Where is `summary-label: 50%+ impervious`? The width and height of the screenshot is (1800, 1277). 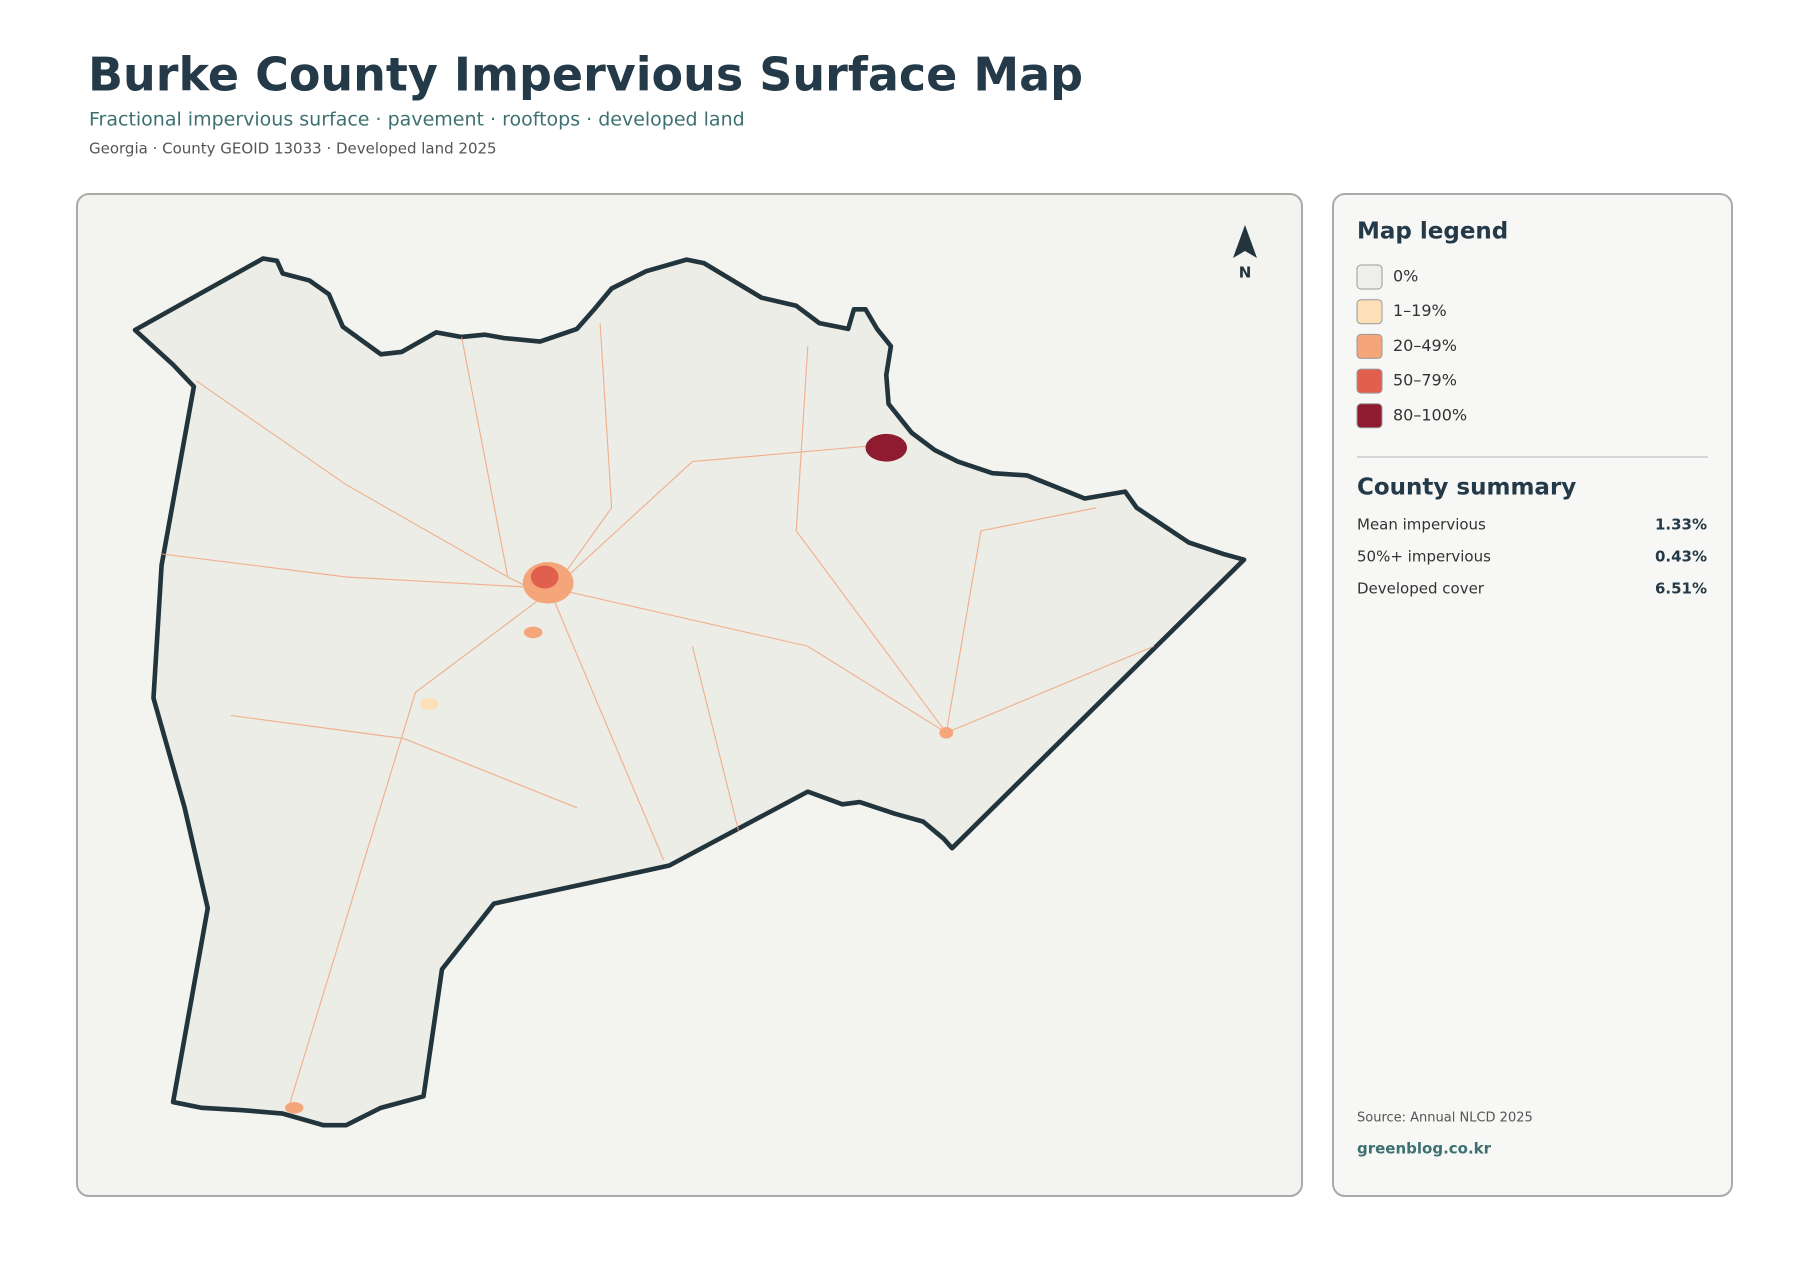 summary-label: 50%+ impervious is located at coordinates (1424, 557).